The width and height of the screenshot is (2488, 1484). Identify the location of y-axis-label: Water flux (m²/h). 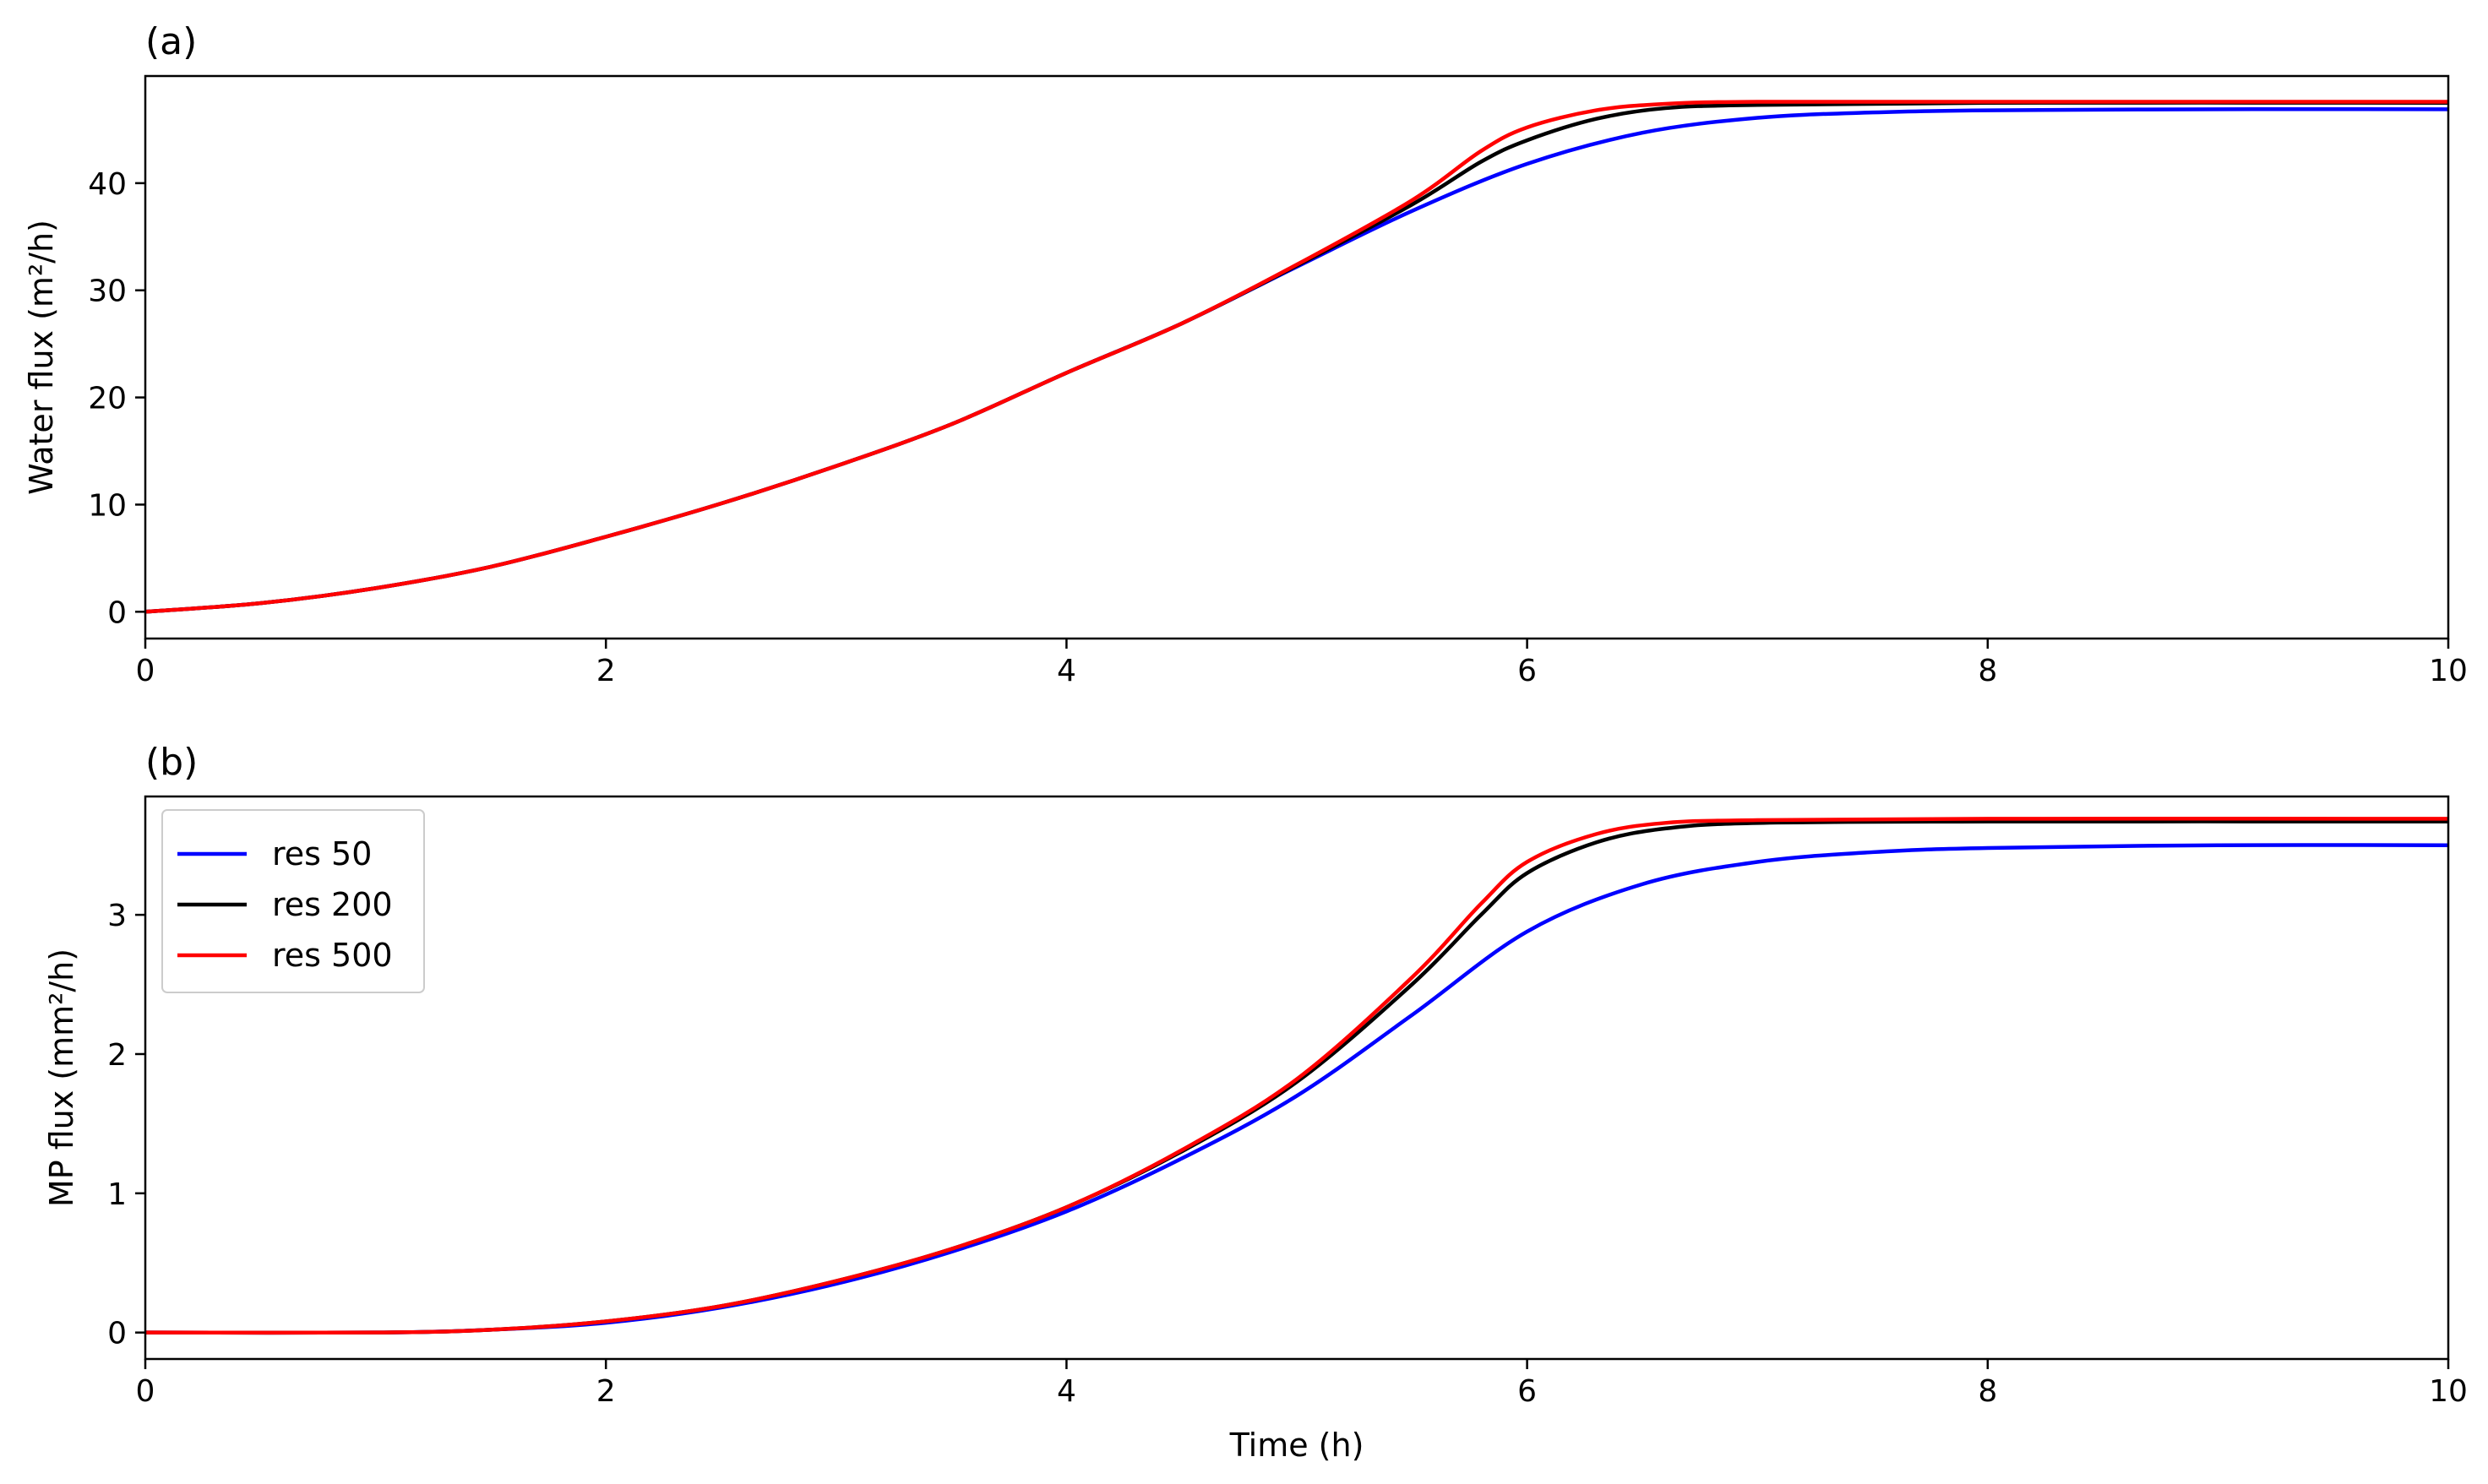
(41, 357).